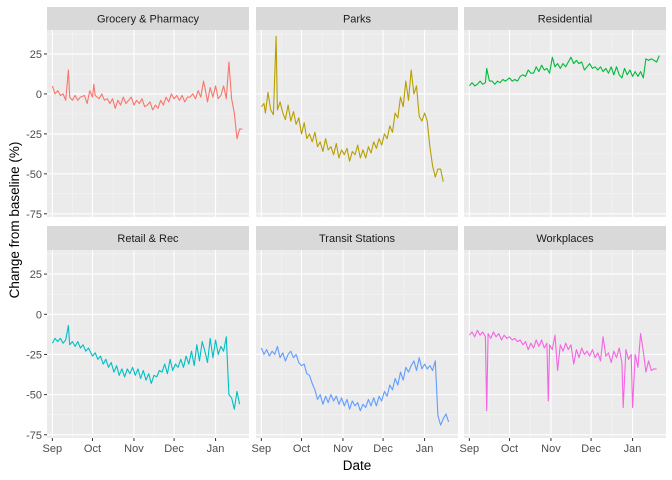 The width and height of the screenshot is (672, 480). Describe the element at coordinates (357, 465) in the screenshot. I see `x-axis-title: Date` at that location.